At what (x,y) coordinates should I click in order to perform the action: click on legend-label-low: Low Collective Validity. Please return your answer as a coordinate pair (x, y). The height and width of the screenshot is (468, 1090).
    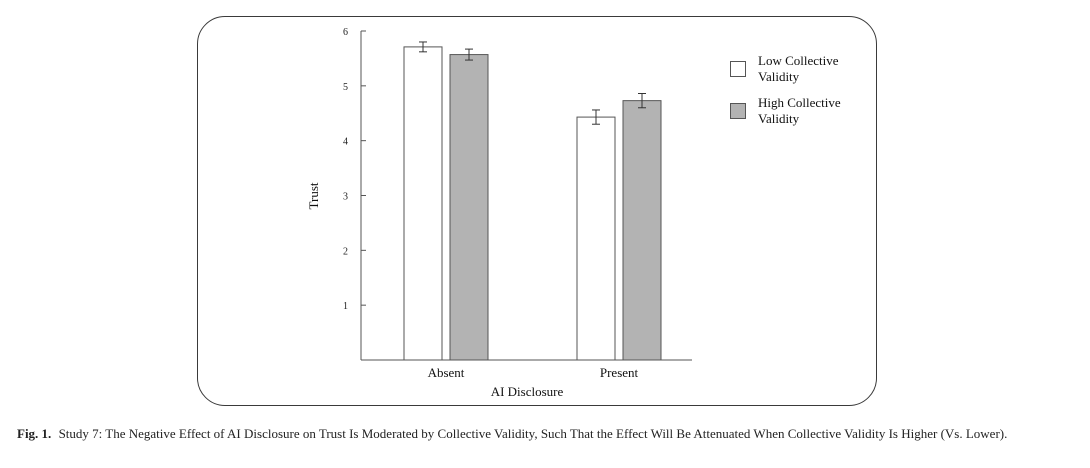
    Looking at the image, I should click on (798, 68).